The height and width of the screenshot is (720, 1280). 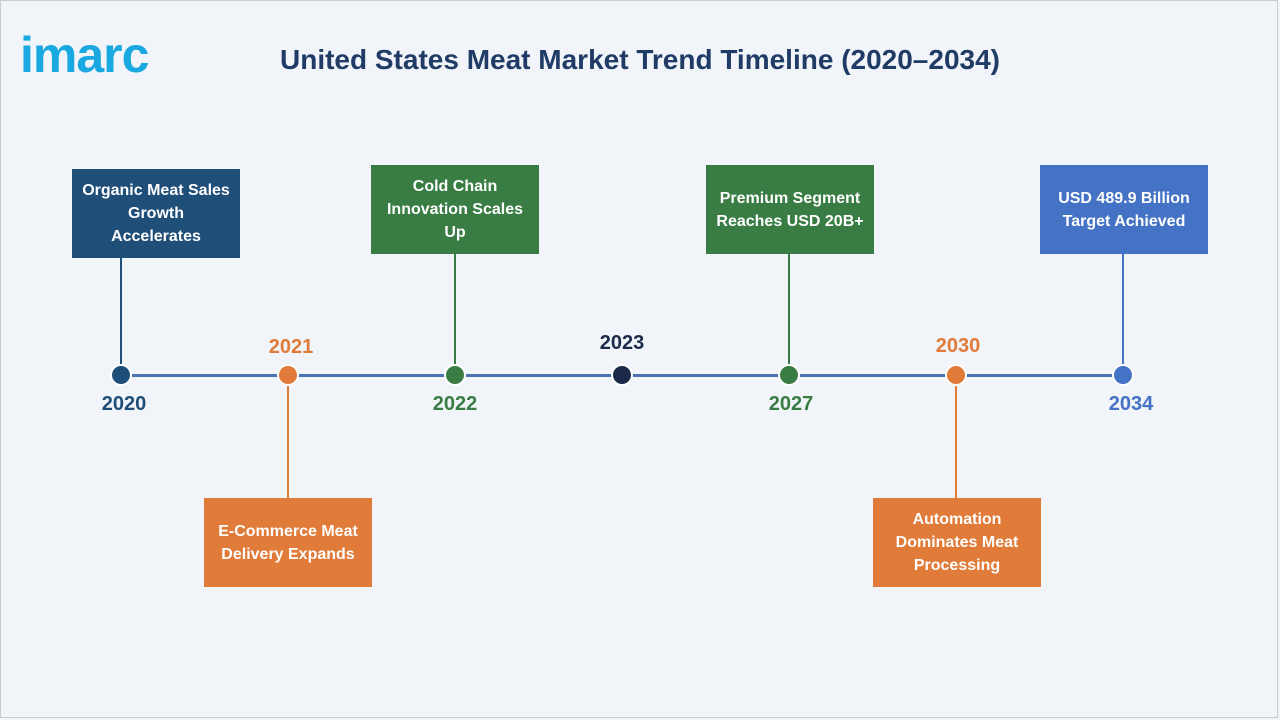 I want to click on milestone-dot-2034, so click(x=1123, y=375).